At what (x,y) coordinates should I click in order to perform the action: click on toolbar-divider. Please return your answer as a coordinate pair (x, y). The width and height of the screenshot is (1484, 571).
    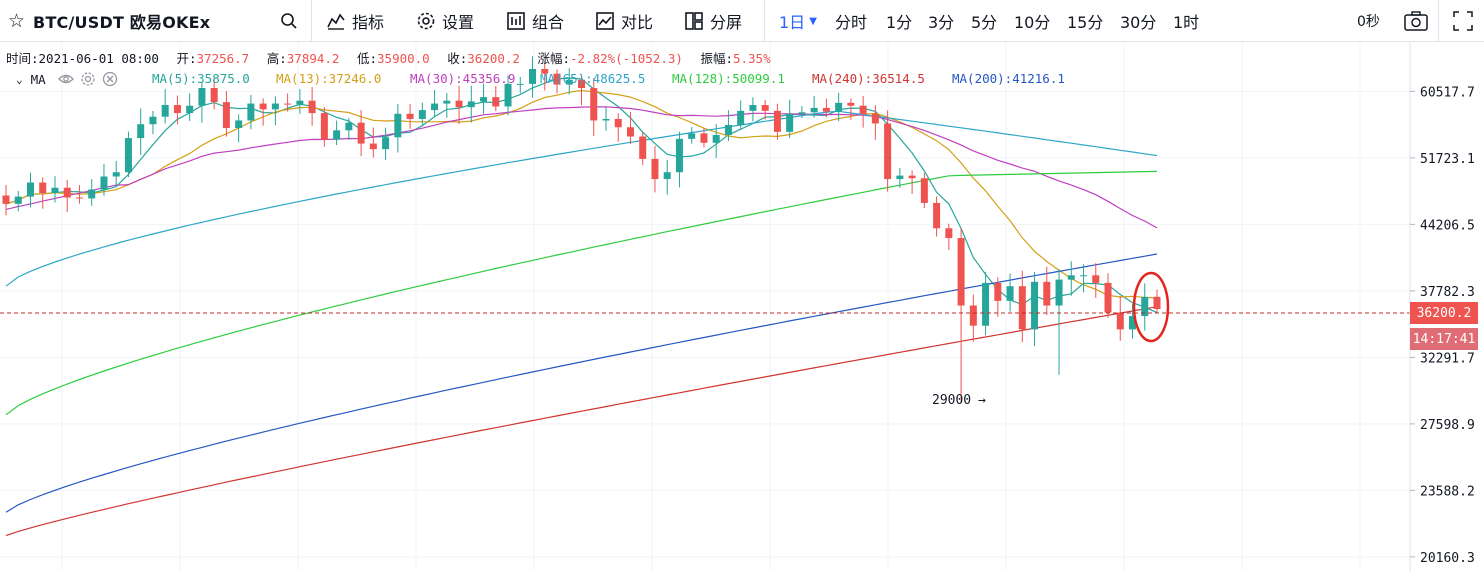
    Looking at the image, I should click on (1438, 21).